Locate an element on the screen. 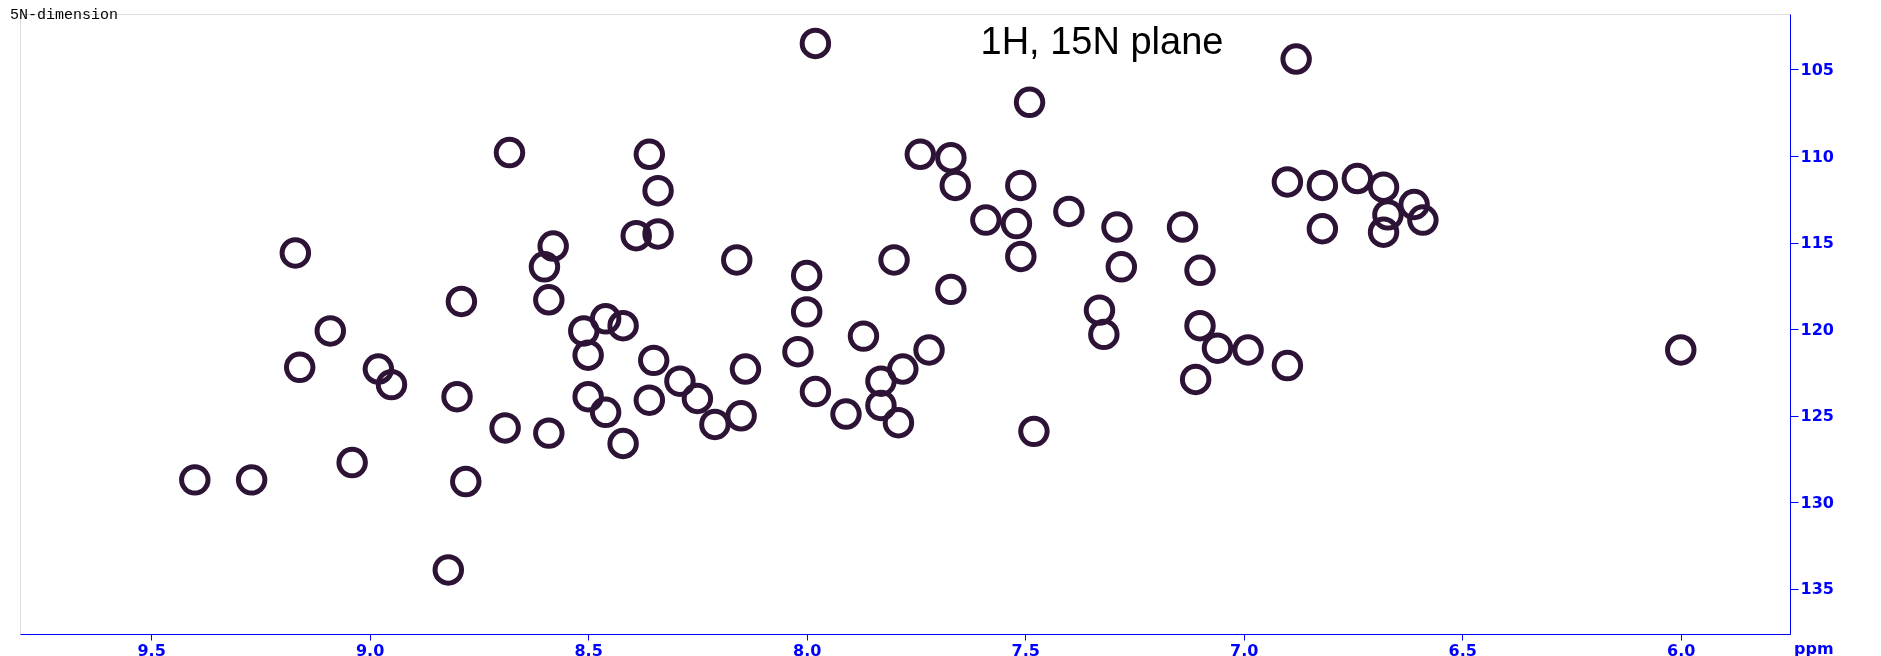  y-tick-label: 110 is located at coordinates (1817, 156).